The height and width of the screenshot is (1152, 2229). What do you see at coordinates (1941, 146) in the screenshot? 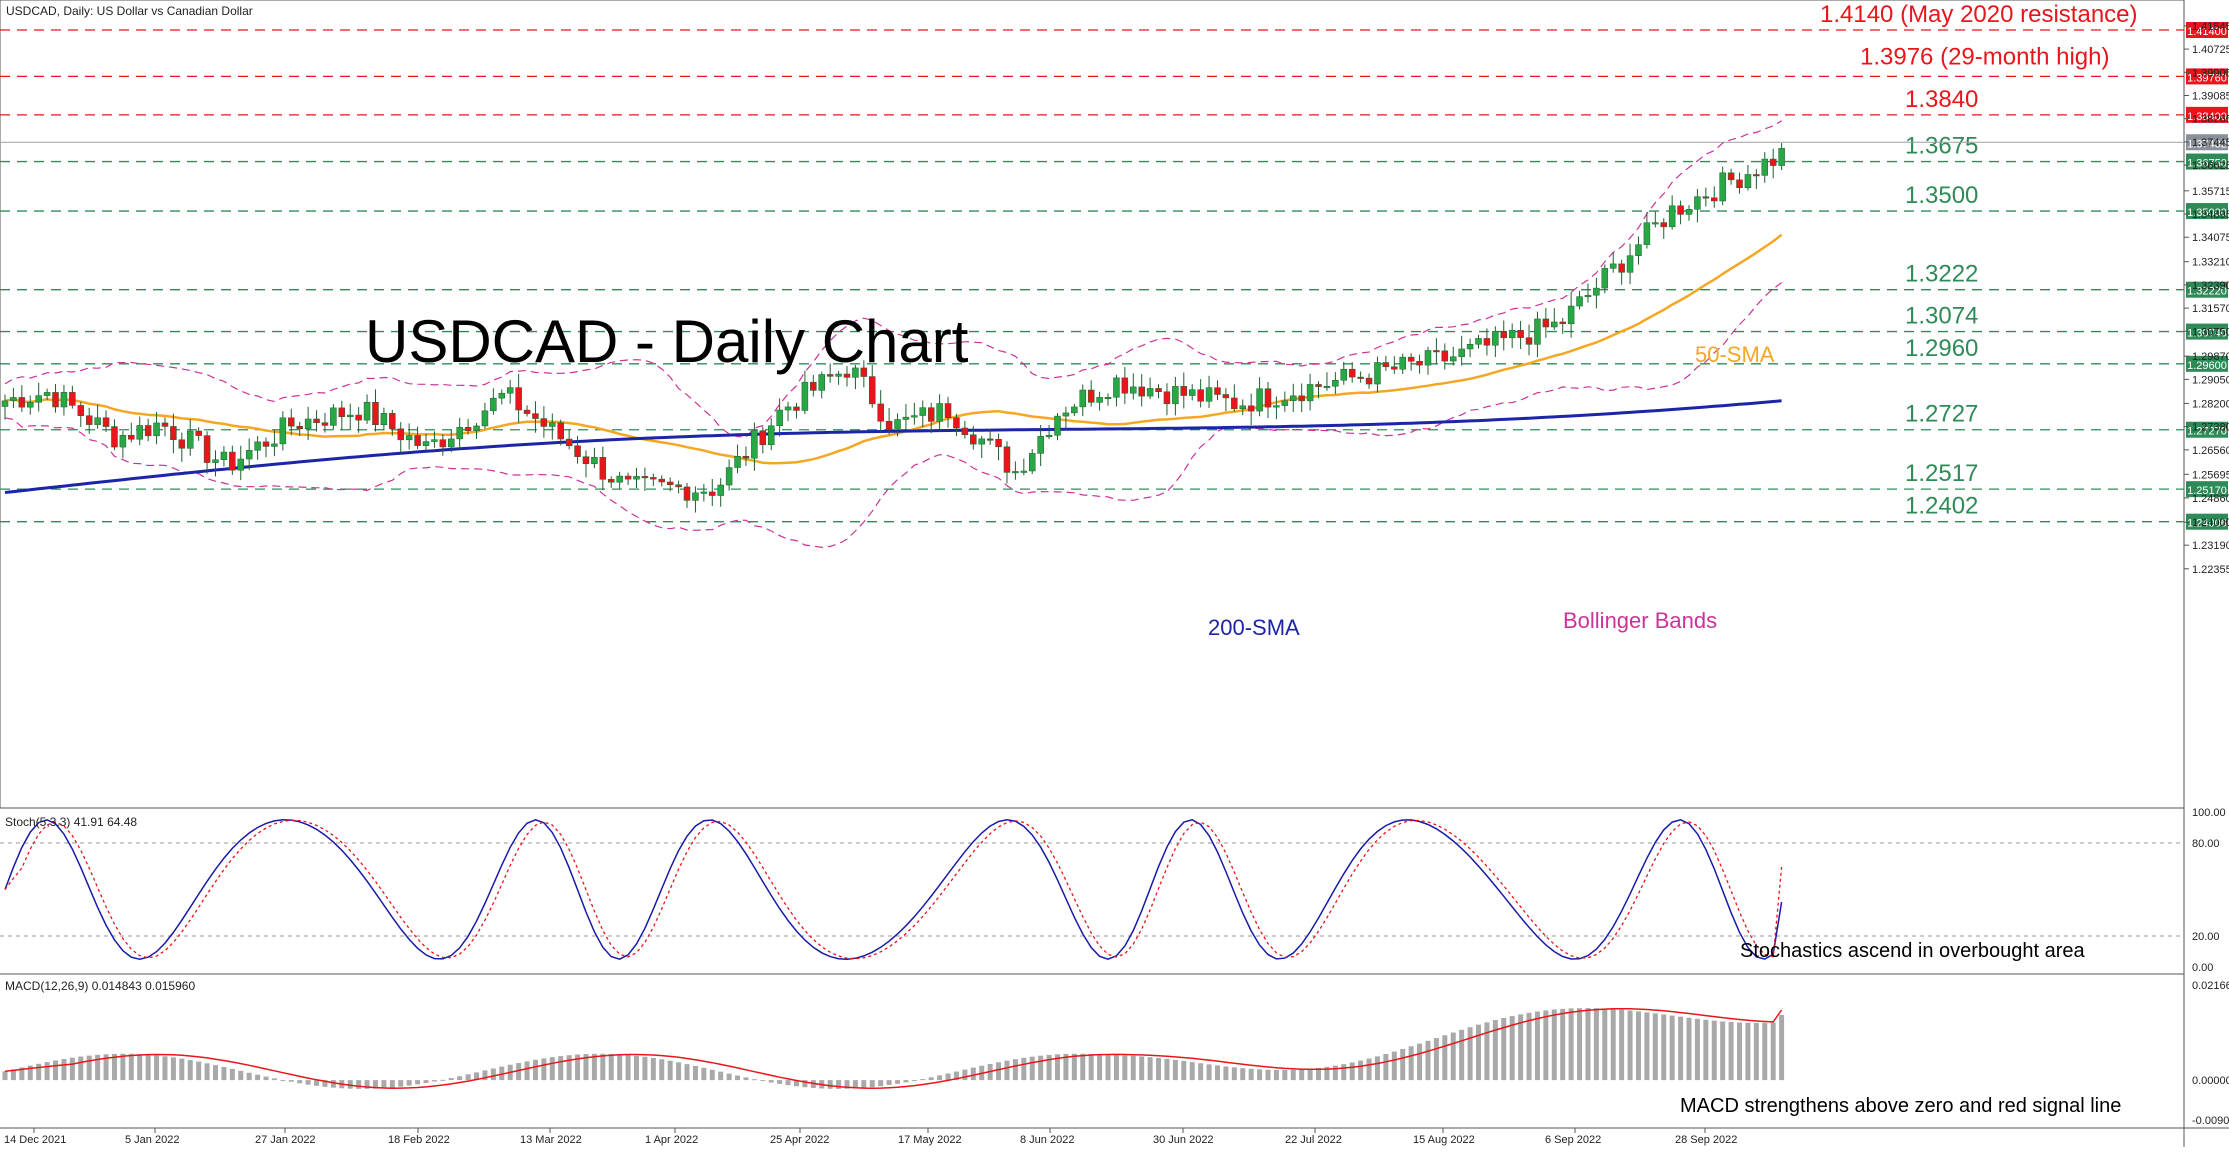
I see `level-label: 1.3675` at bounding box center [1941, 146].